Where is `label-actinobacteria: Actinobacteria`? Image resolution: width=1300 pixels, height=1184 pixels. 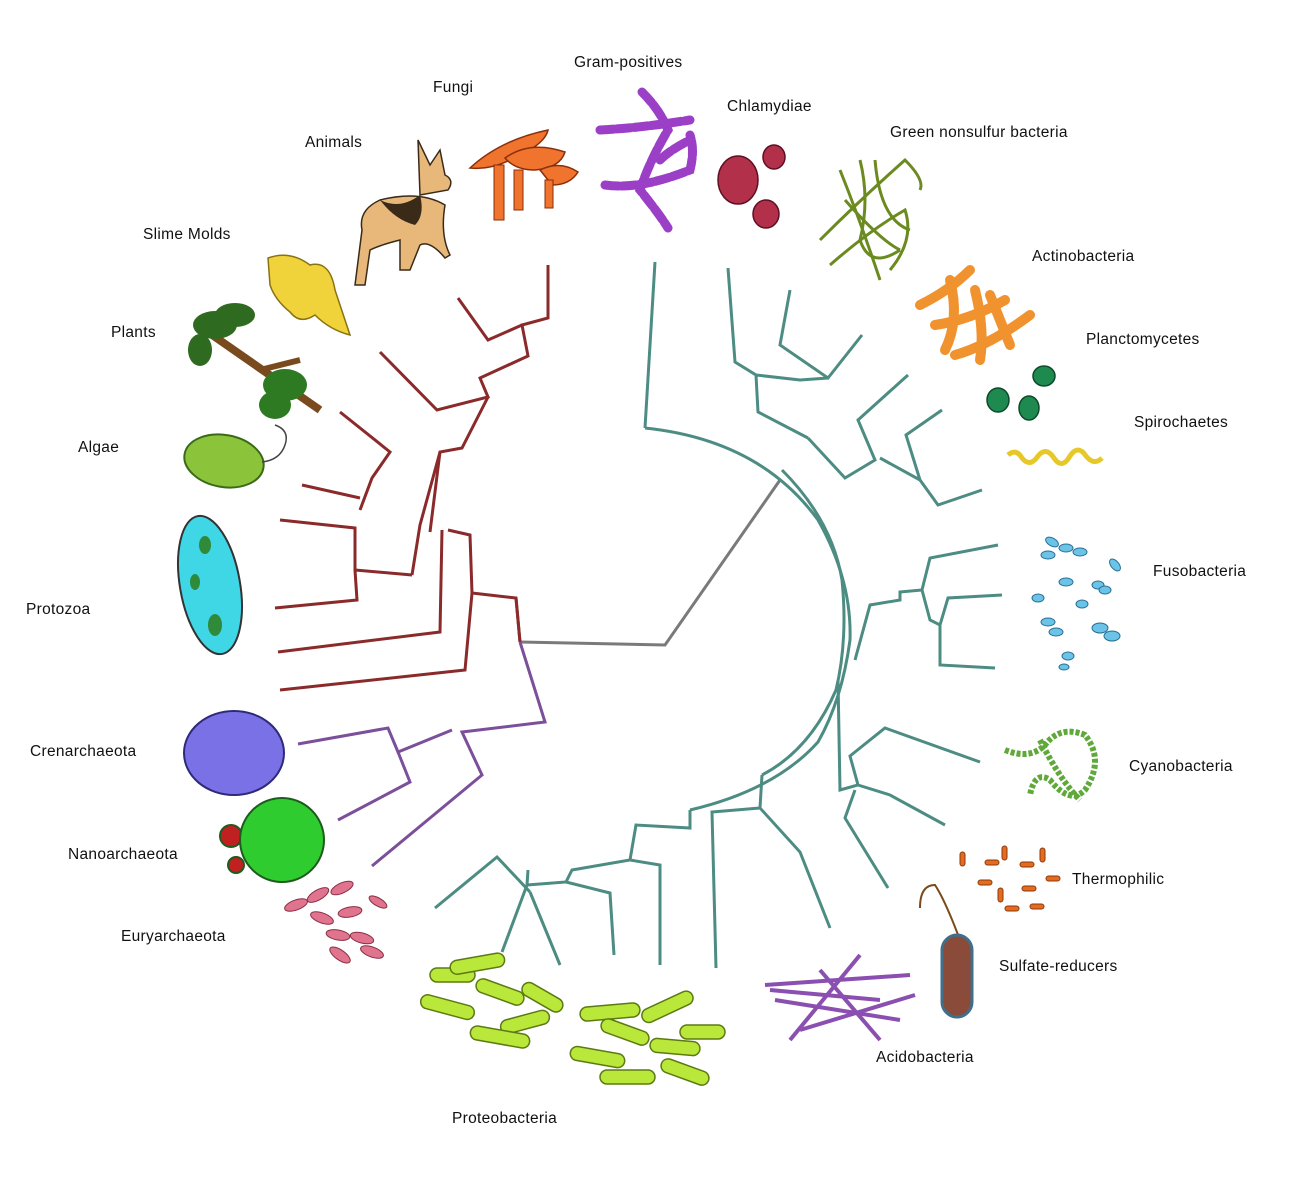
label-actinobacteria: Actinobacteria is located at coordinates (1083, 256).